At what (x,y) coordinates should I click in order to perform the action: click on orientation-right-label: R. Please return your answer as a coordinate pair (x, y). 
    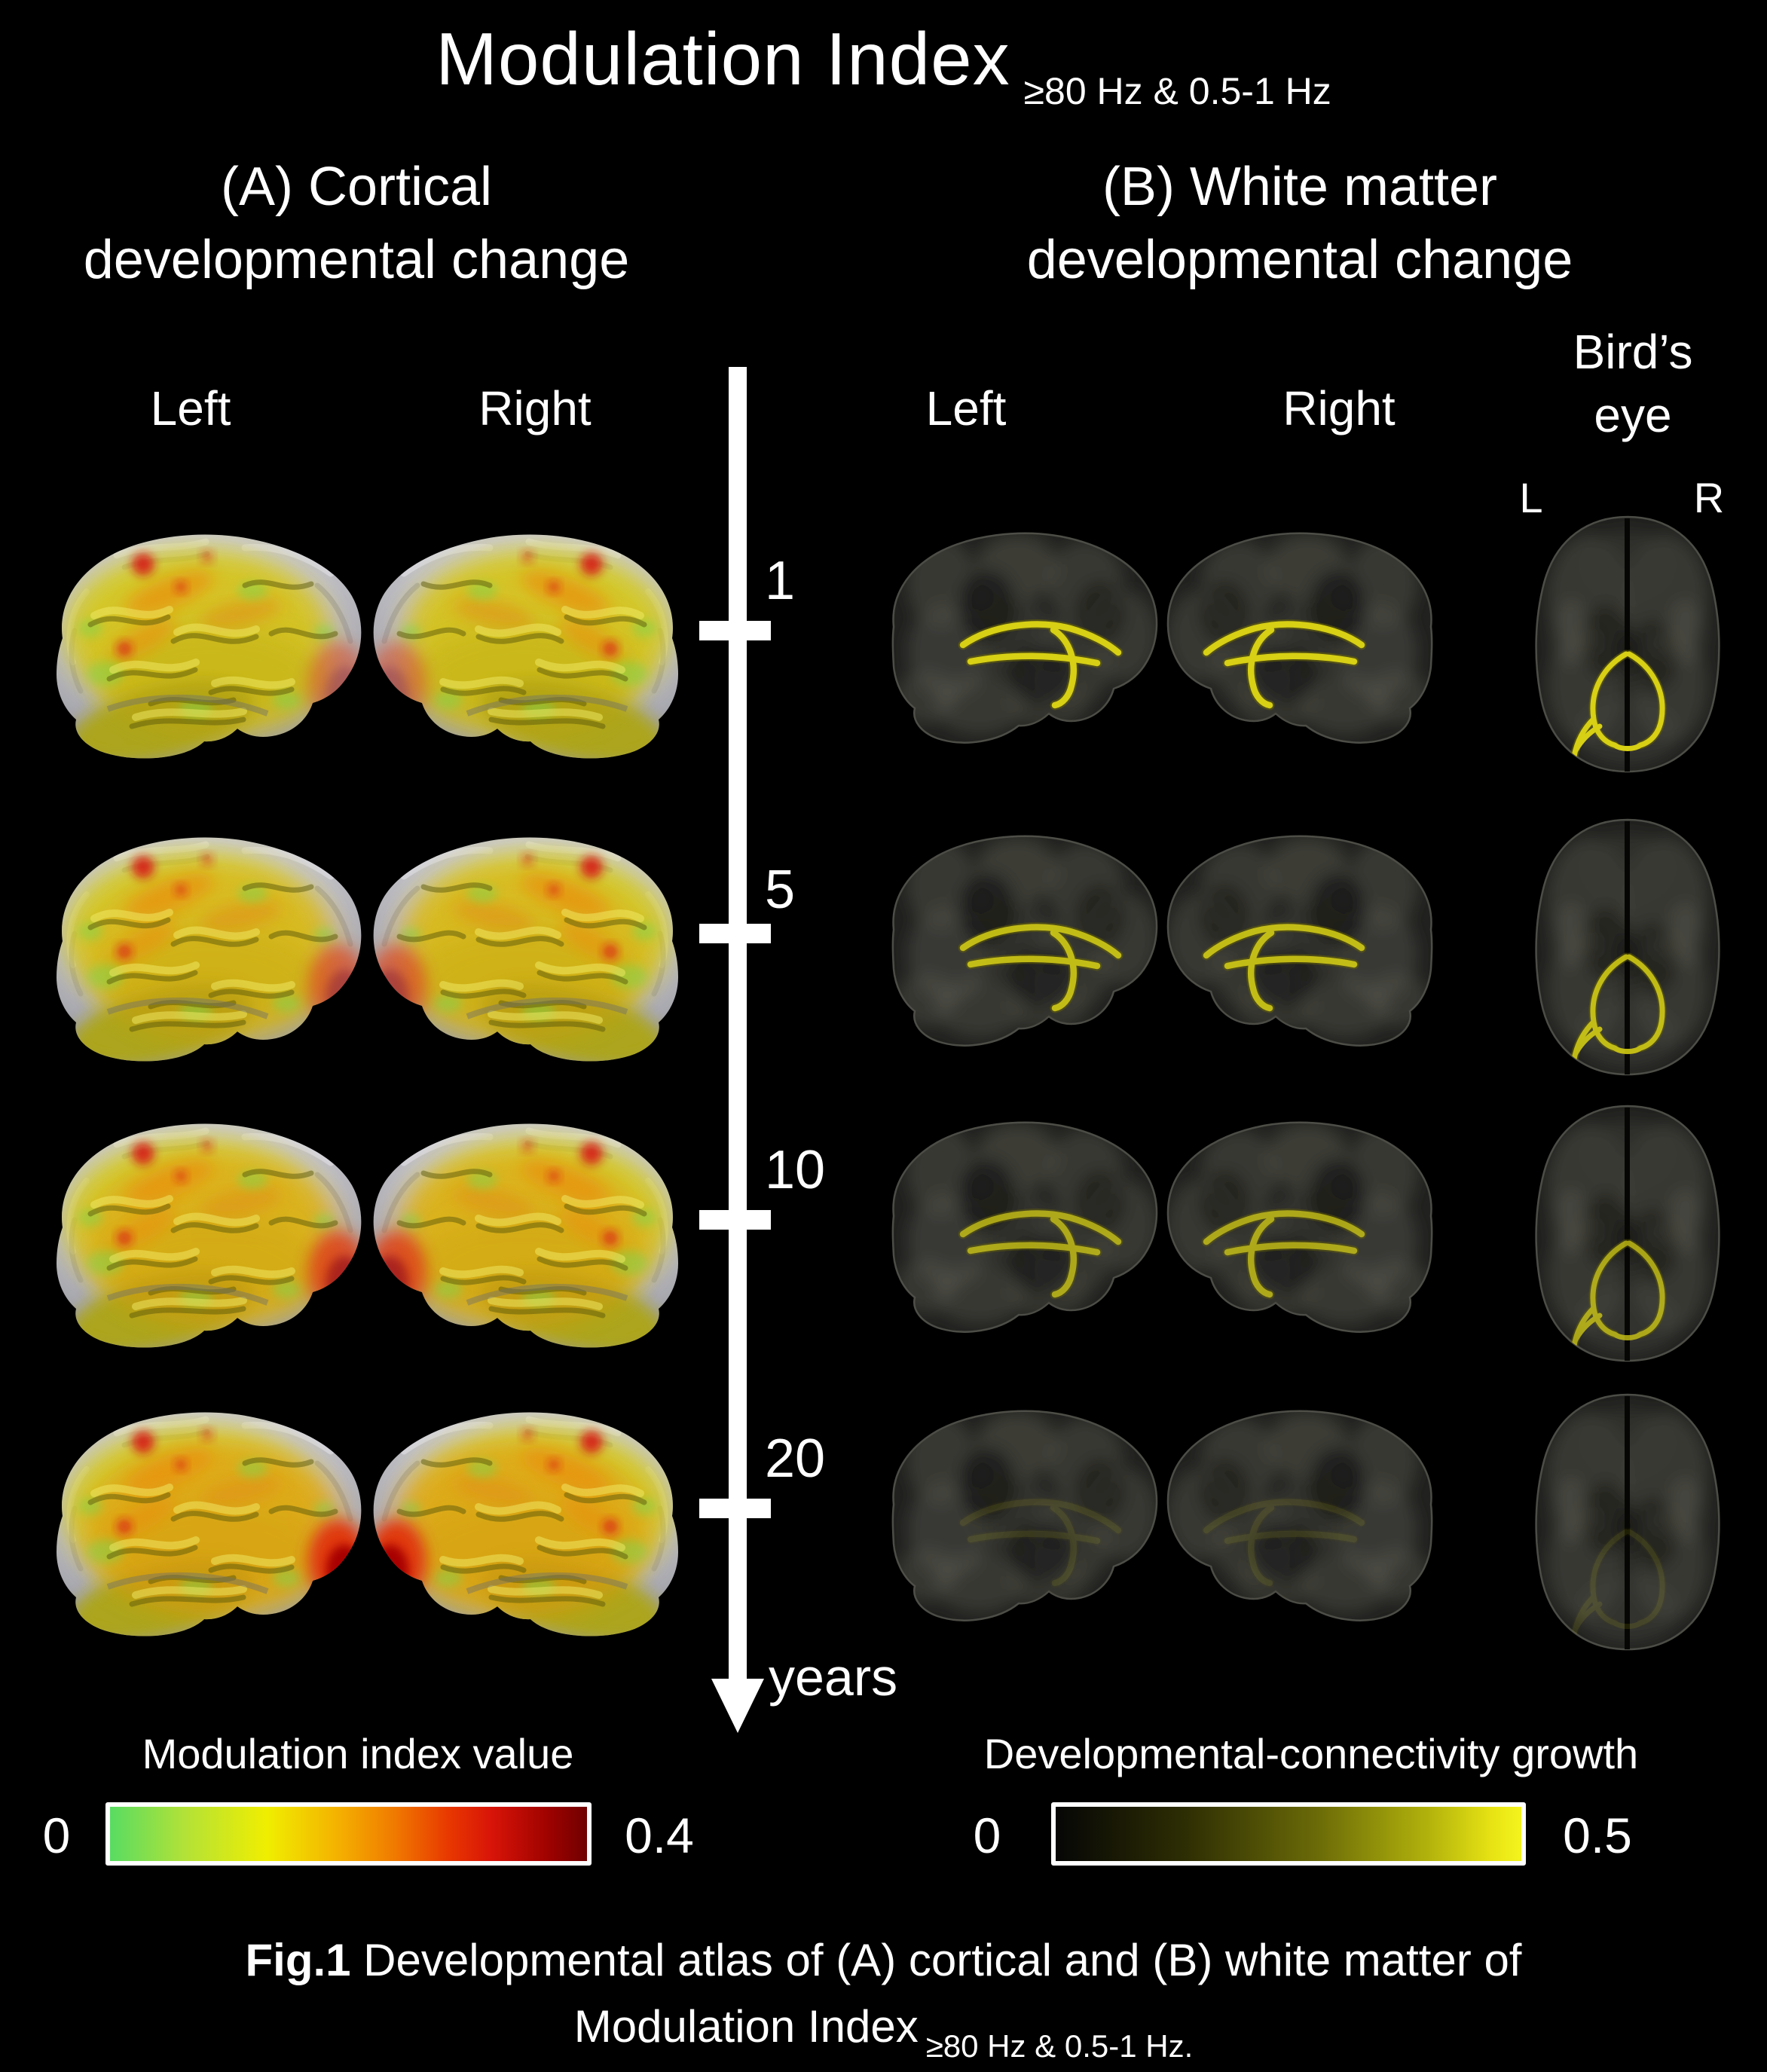
    Looking at the image, I should click on (1709, 498).